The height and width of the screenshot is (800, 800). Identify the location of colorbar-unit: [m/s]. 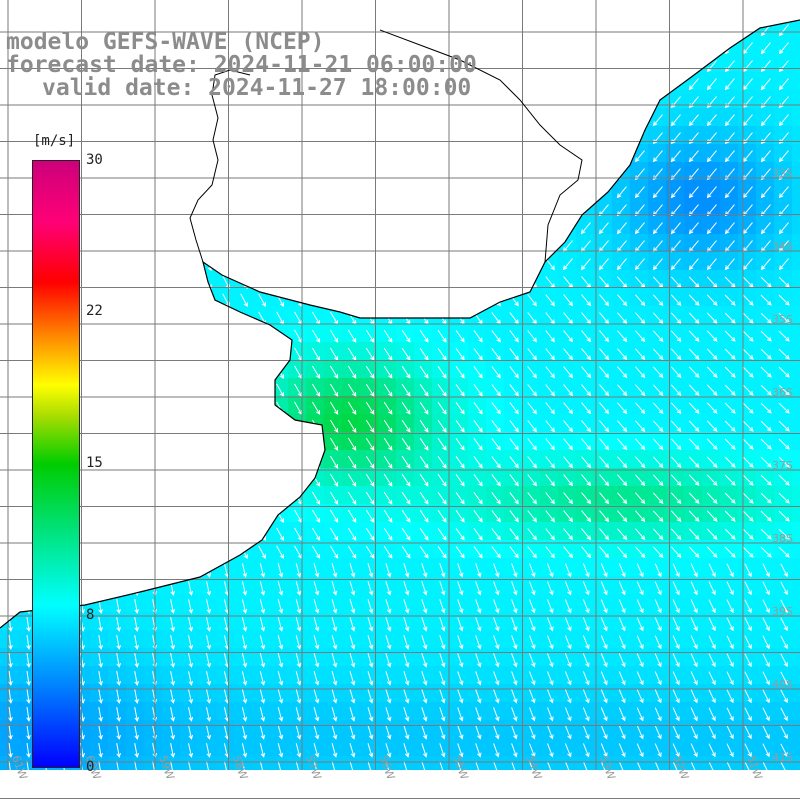
(54, 141).